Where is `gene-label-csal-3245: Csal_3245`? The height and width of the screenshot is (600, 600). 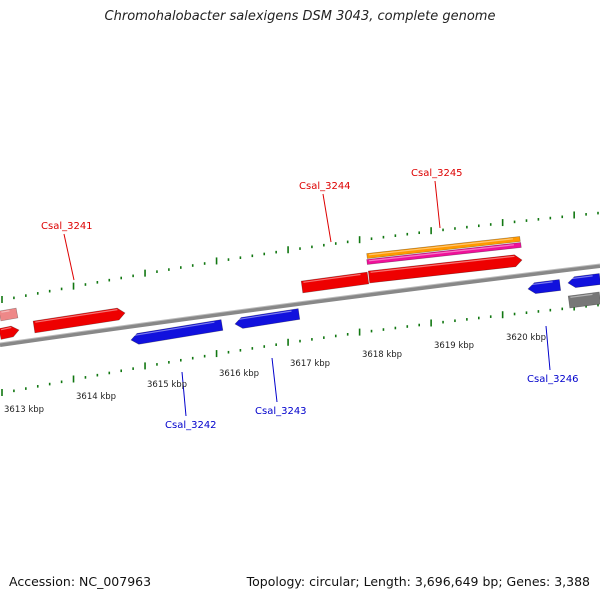
gene-label-csal-3245: Csal_3245 is located at coordinates (437, 173).